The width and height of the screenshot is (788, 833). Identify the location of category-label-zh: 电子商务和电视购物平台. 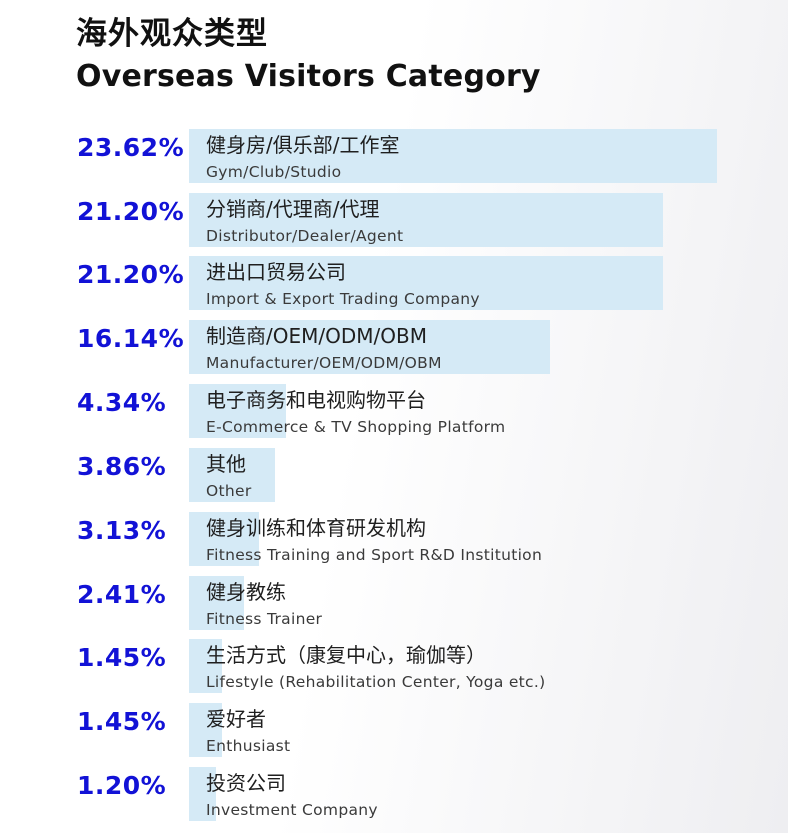
(316, 400).